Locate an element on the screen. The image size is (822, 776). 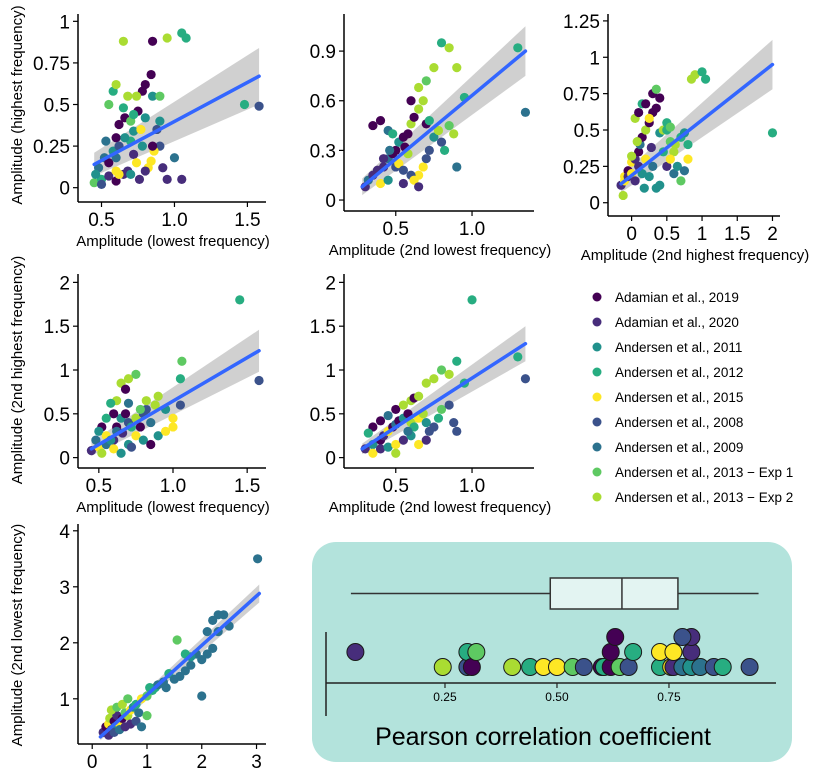
x-tick-label: 0.75 is located at coordinates (669, 697).